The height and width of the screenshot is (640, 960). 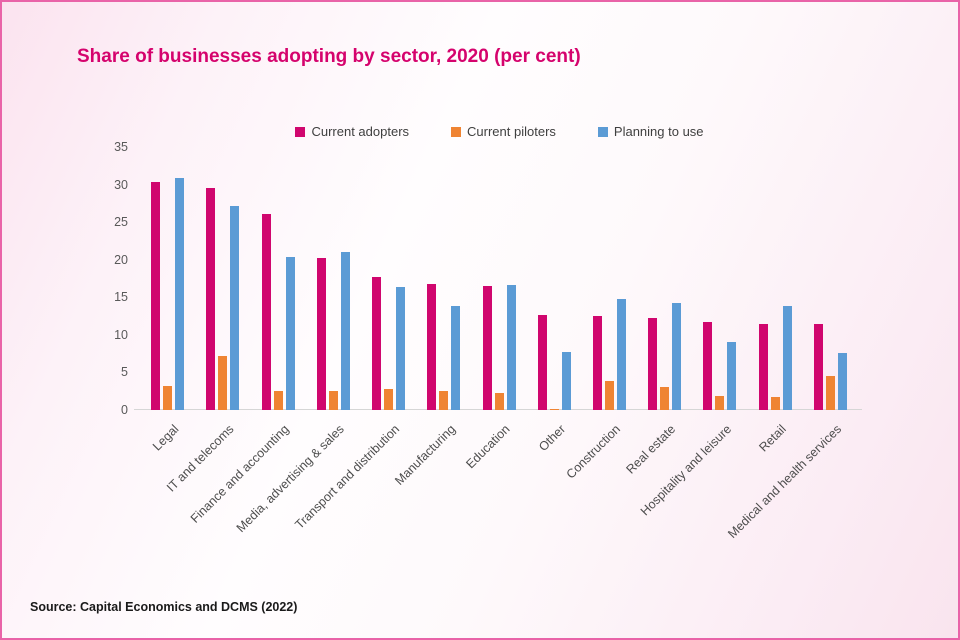 I want to click on y-tick-label: 10, so click(x=121, y=334).